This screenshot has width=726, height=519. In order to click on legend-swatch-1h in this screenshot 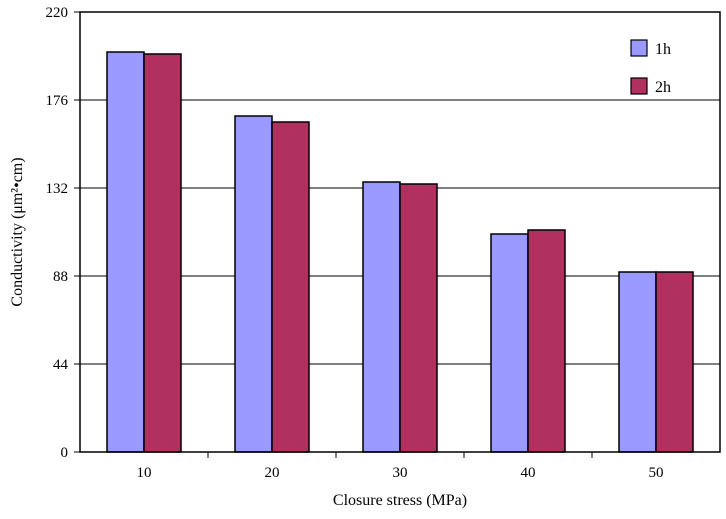, I will do `click(639, 48)`.